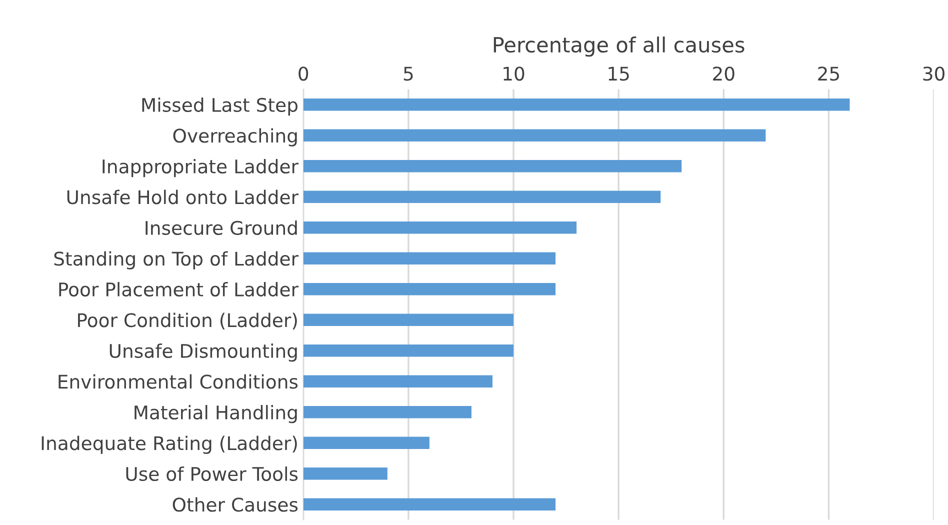 This screenshot has width=948, height=525. What do you see at coordinates (723, 73) in the screenshot?
I see `x-tick-label: 20` at bounding box center [723, 73].